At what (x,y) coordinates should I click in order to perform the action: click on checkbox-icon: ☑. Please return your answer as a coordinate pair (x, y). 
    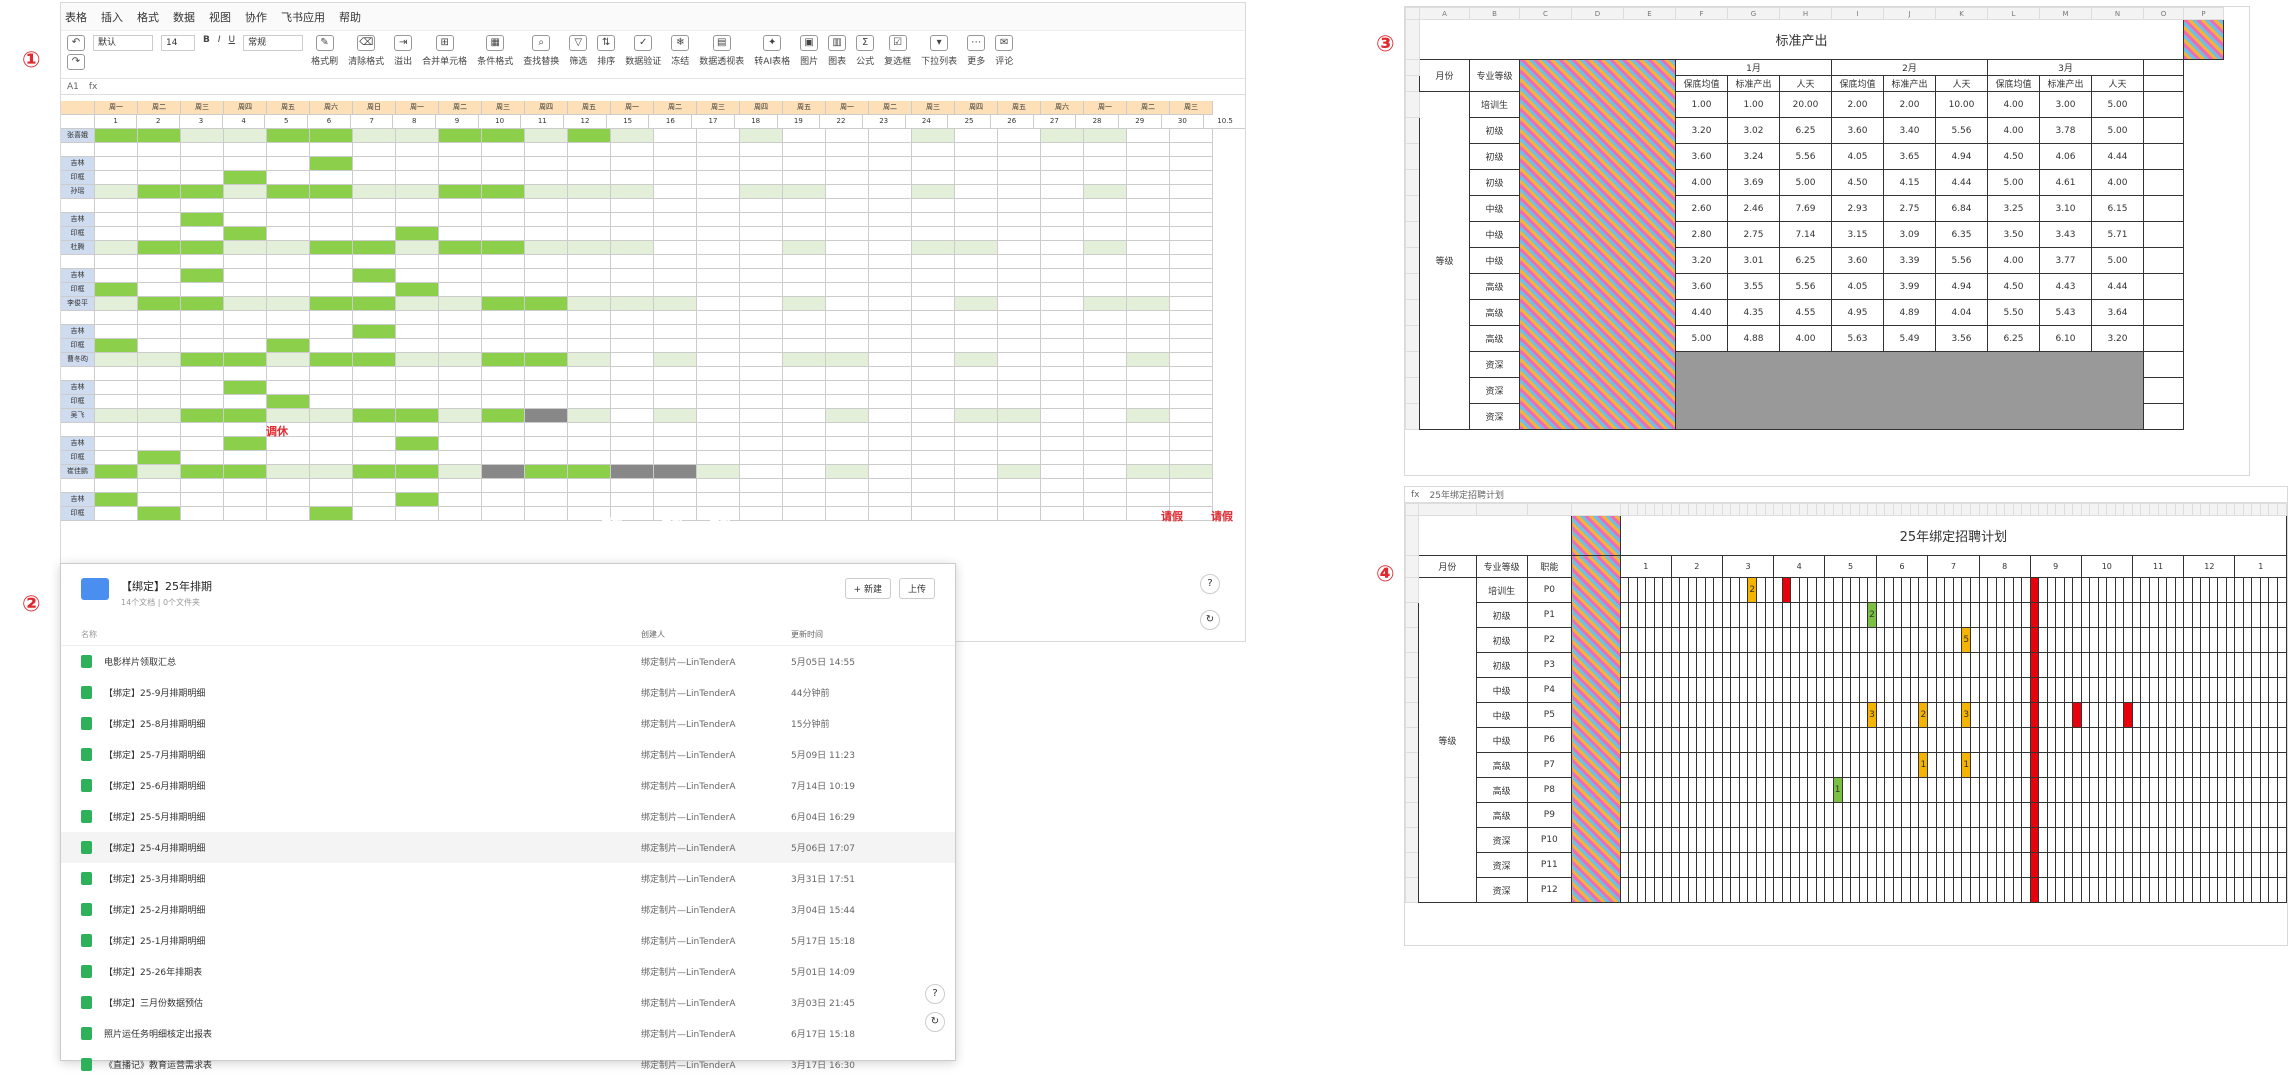
    Looking at the image, I should click on (897, 43).